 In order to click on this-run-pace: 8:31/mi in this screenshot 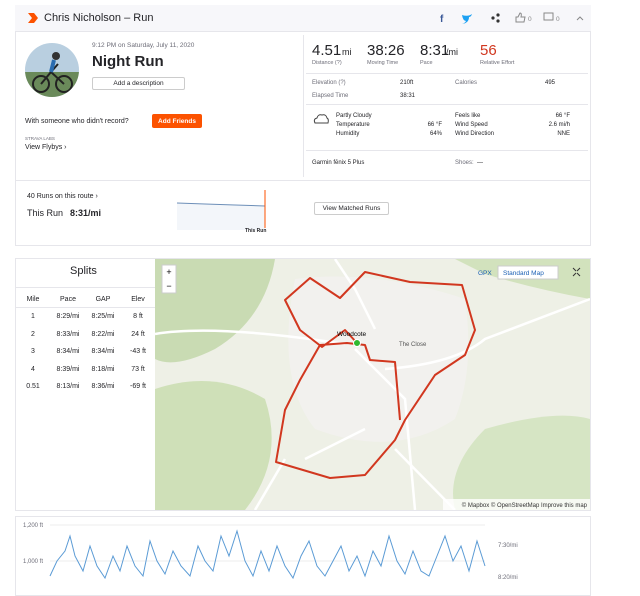, I will do `click(86, 213)`.